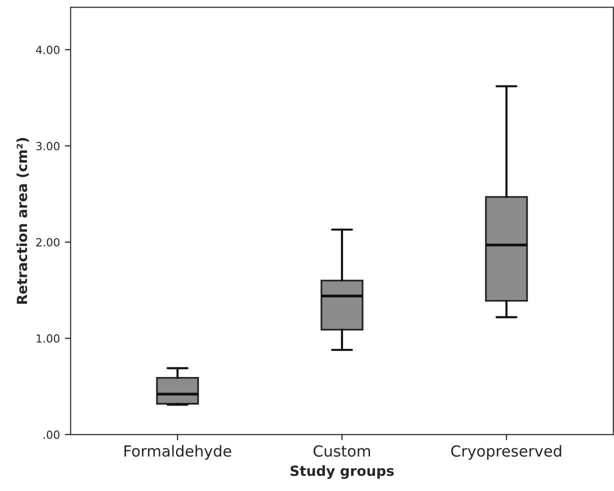 The width and height of the screenshot is (614, 491). What do you see at coordinates (506, 452) in the screenshot?
I see `x-tick-label: Cryopreserved` at bounding box center [506, 452].